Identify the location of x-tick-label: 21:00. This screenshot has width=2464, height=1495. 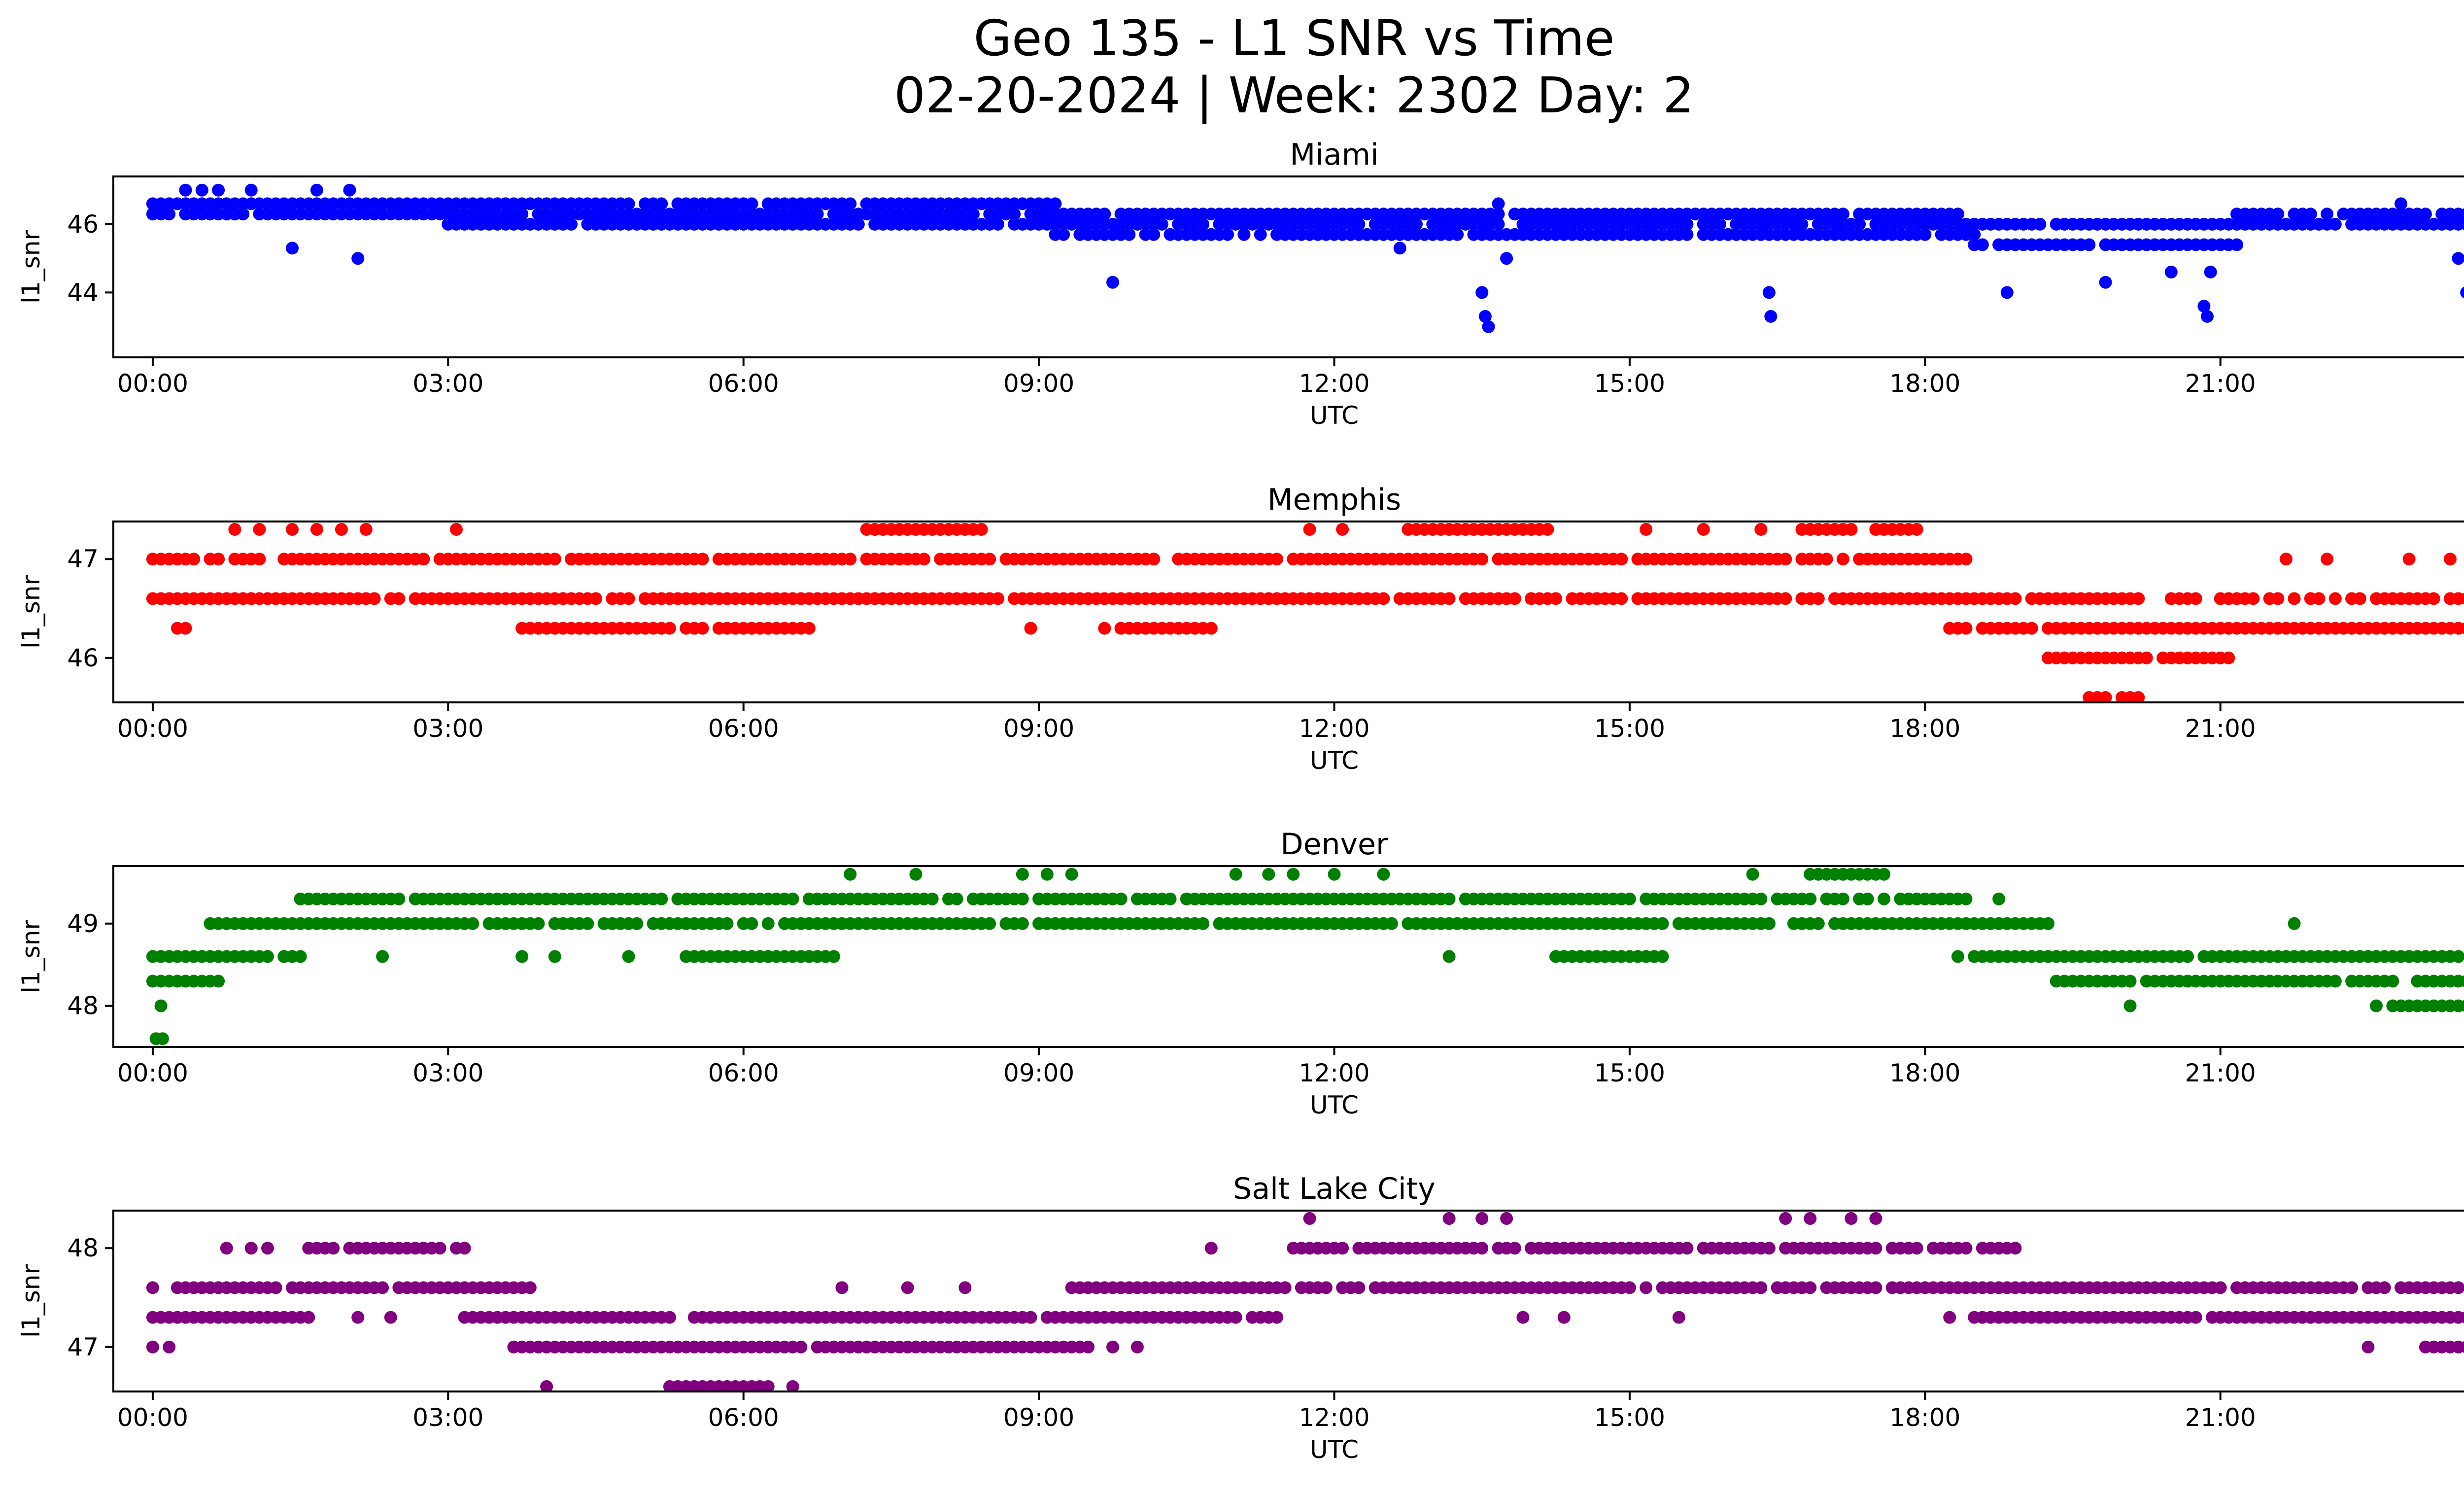
(2220, 1417).